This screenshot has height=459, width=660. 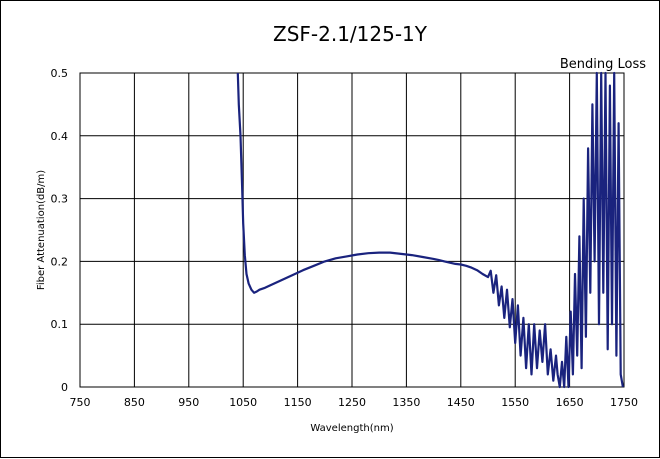 What do you see at coordinates (603, 64) in the screenshot?
I see `annotation-bending-loss: Bending Loss` at bounding box center [603, 64].